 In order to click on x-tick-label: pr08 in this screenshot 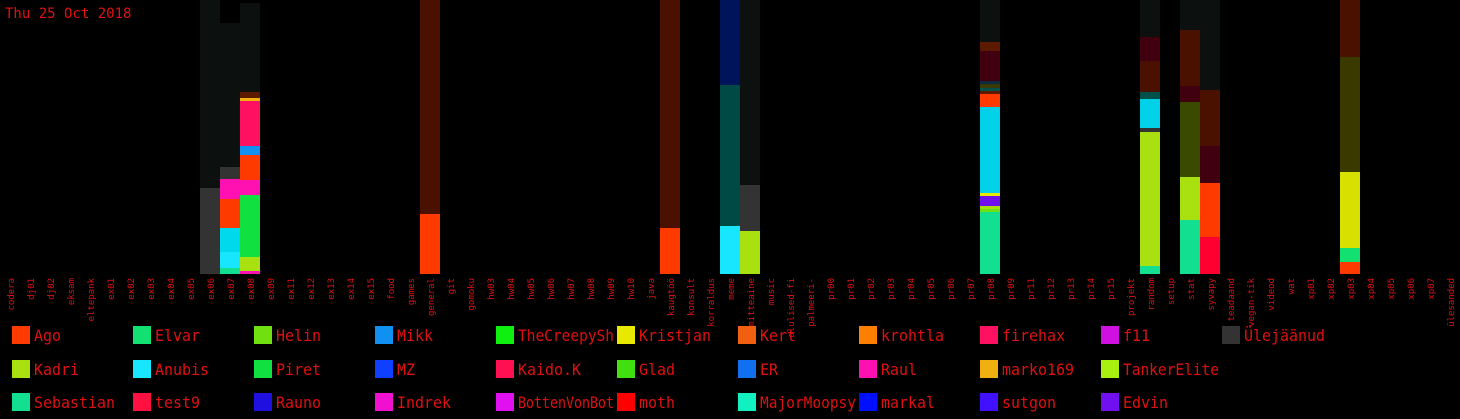, I will do `click(992, 289)`.